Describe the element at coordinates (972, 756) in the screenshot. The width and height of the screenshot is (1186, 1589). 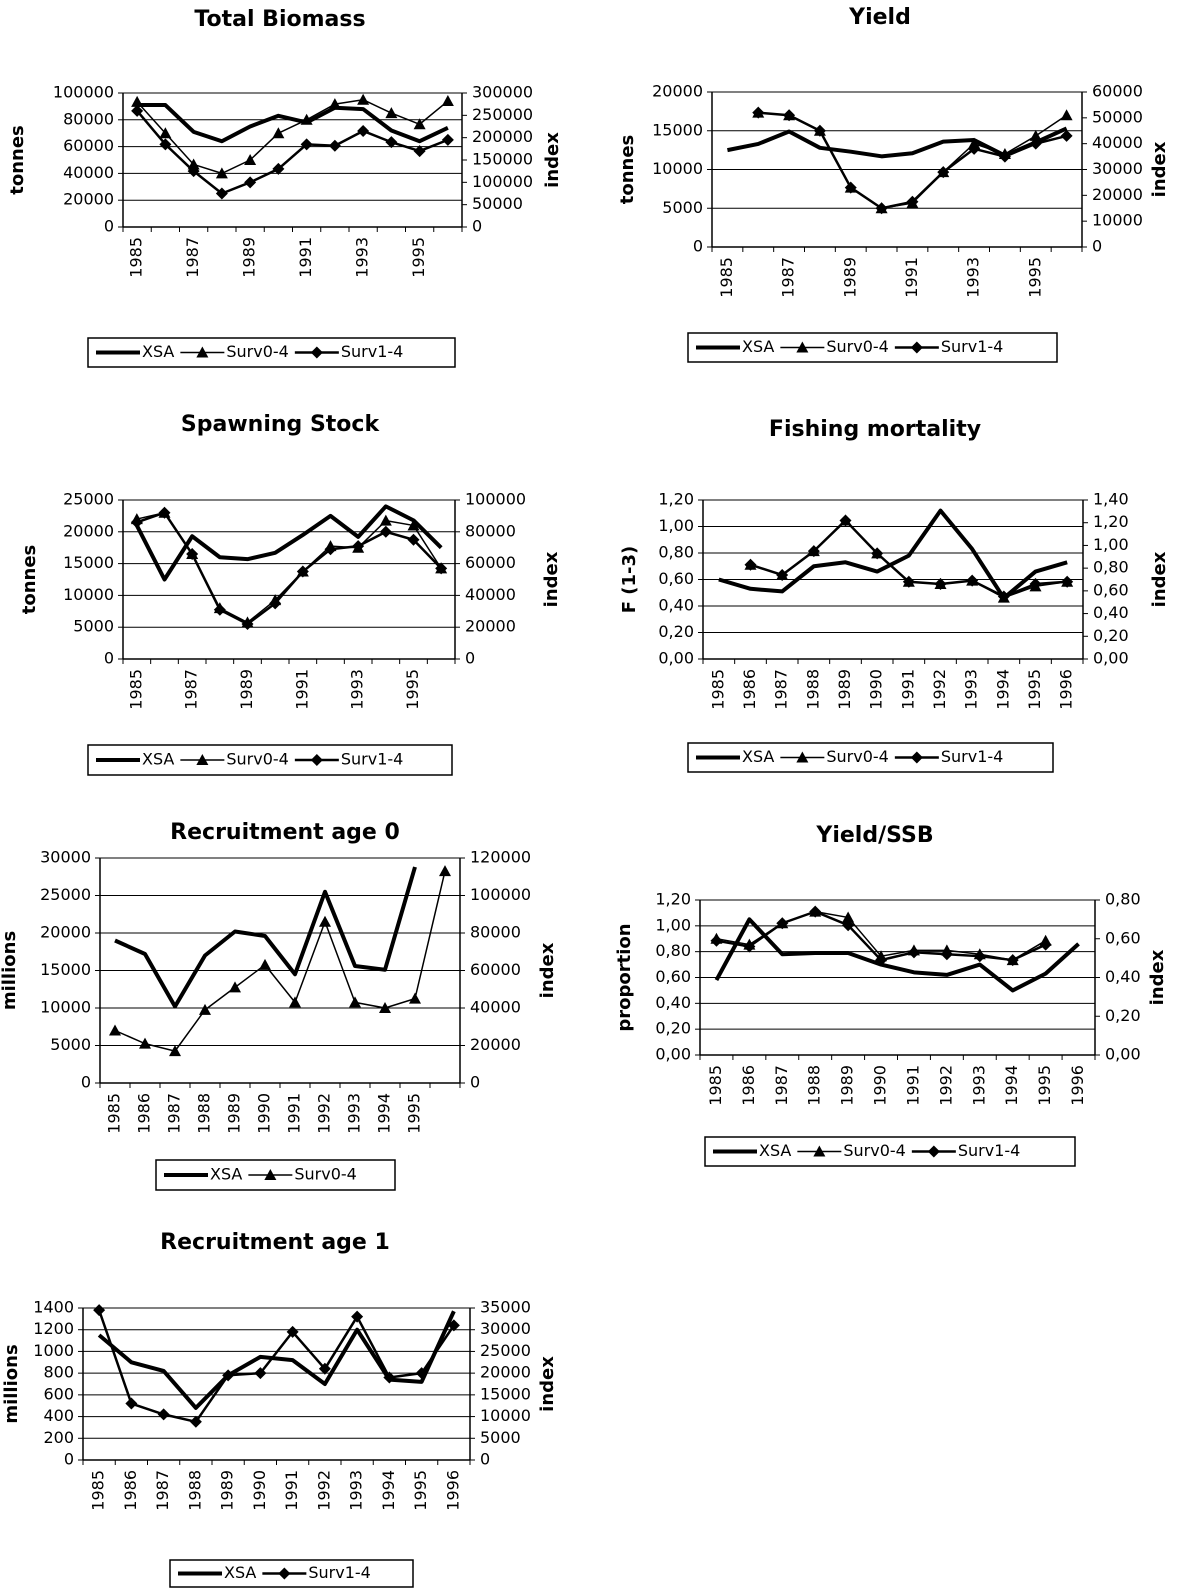
I see `legend-label: Surv1-4` at that location.